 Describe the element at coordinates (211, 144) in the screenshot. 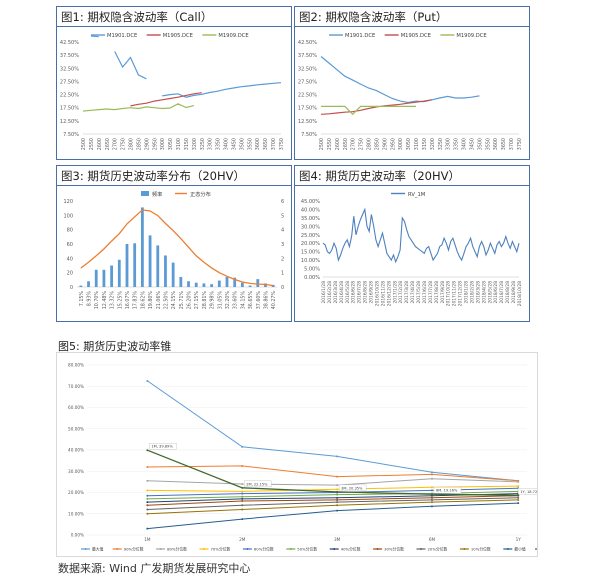

I see `x-tick-label: 3300` at that location.